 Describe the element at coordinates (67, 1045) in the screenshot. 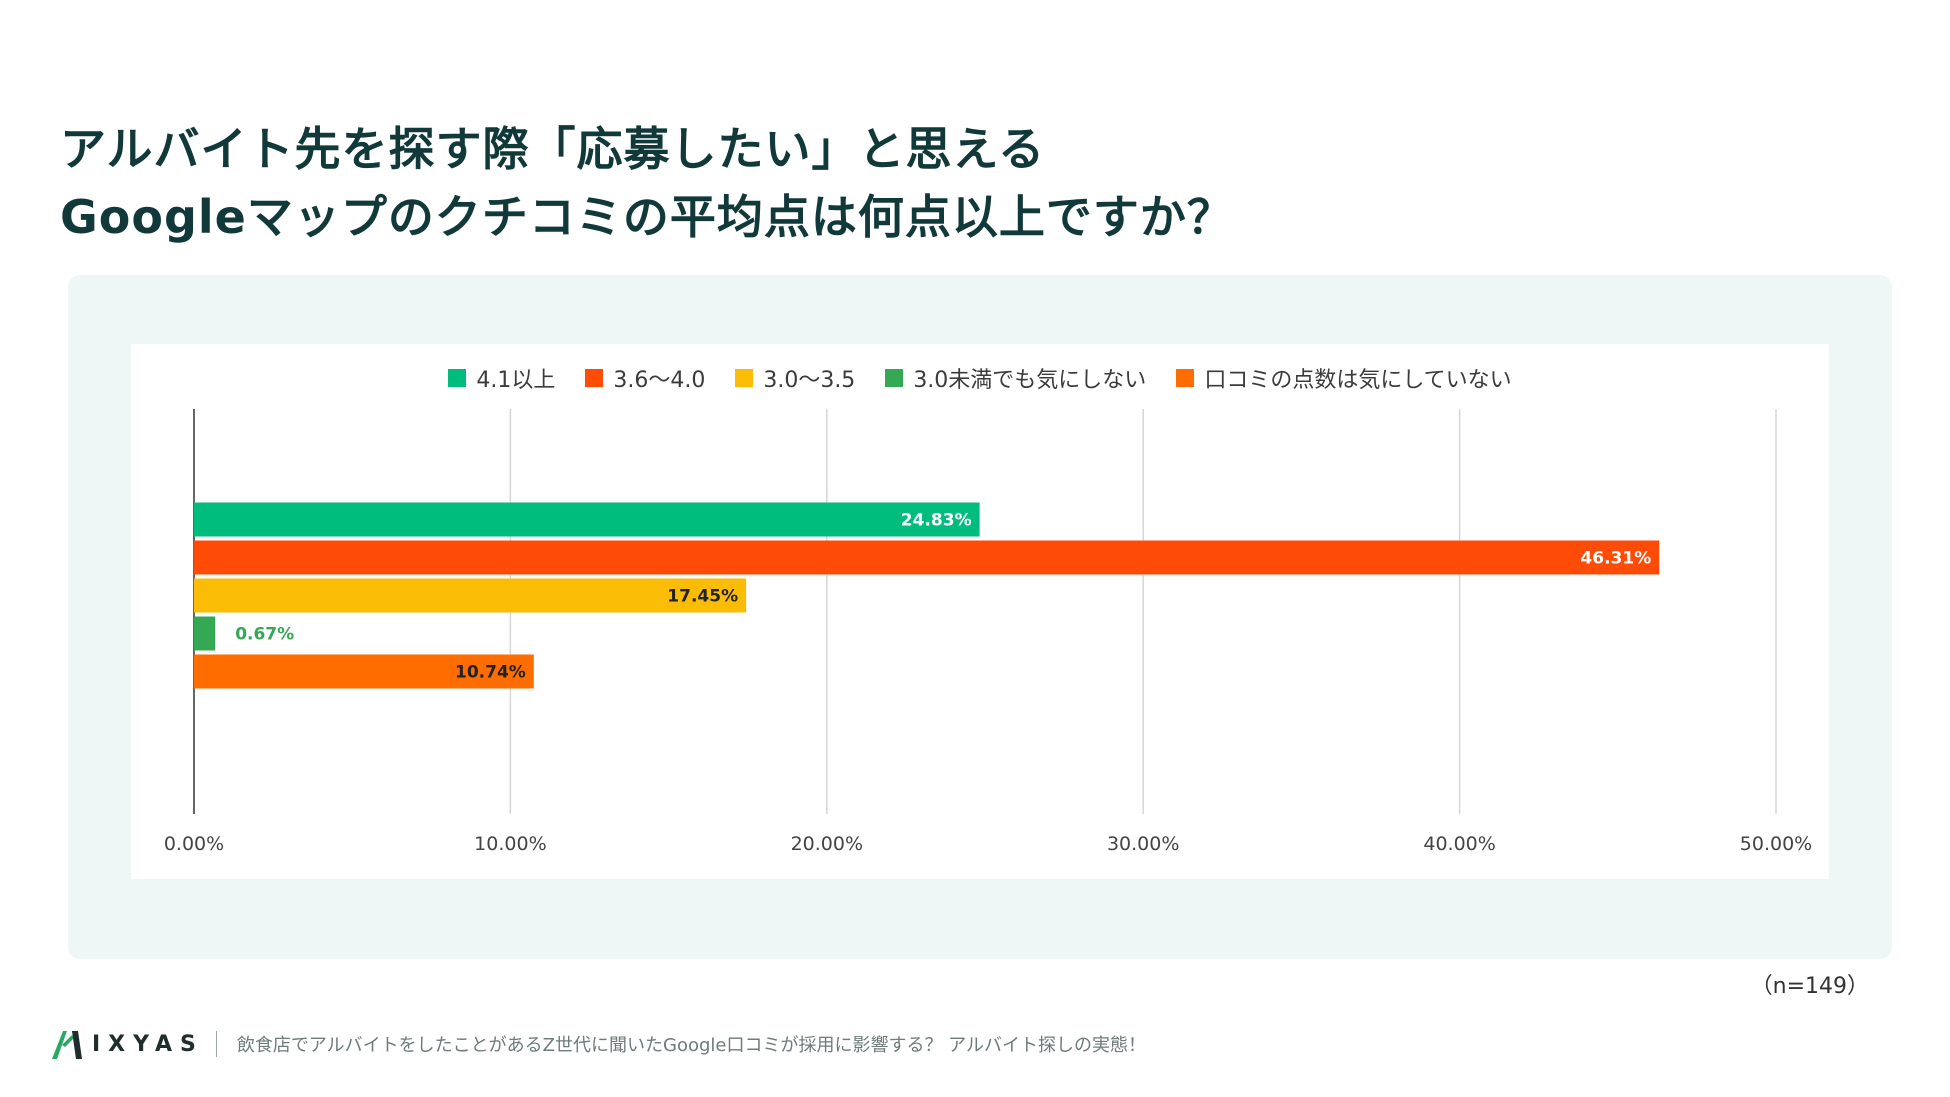

I see `logo-mark-icon` at that location.